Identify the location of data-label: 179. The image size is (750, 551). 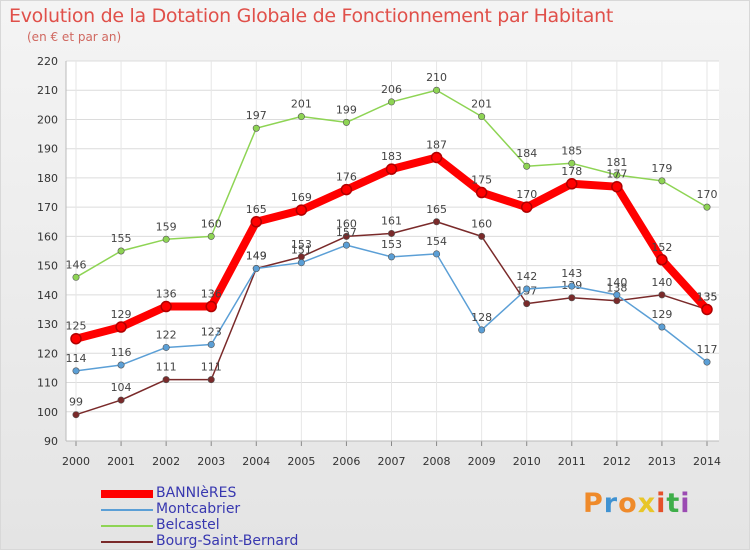
(661, 168).